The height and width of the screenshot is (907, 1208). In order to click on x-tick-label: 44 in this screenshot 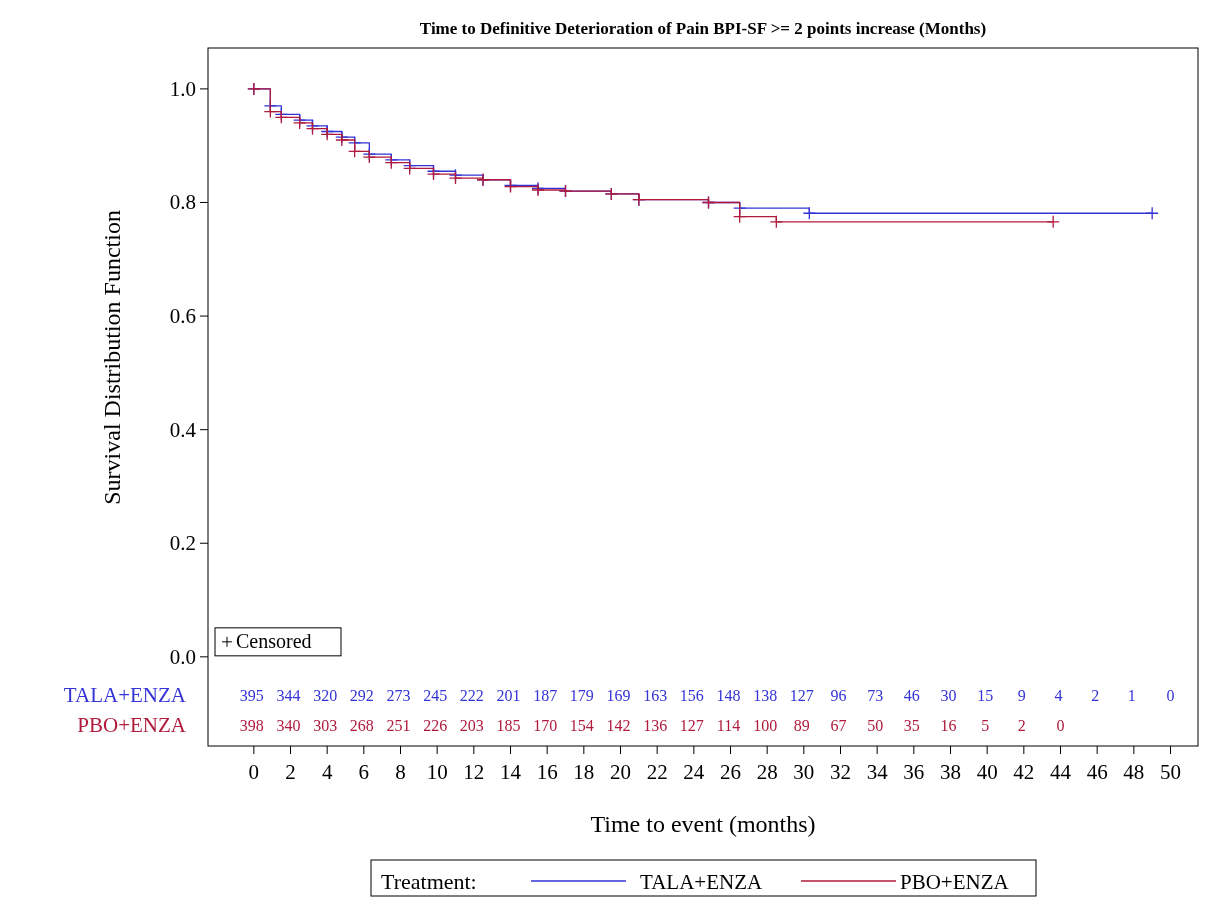, I will do `click(1061, 772)`.